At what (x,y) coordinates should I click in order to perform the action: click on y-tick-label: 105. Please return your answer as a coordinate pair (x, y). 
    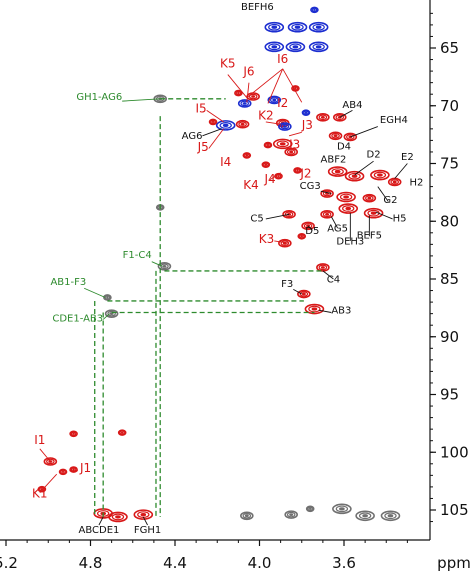
    Looking at the image, I should click on (454, 510).